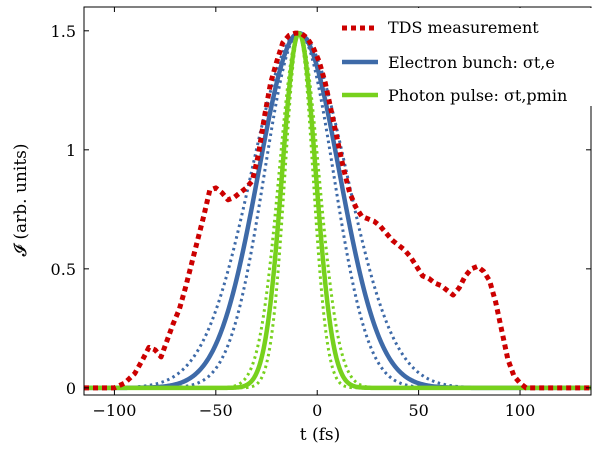 This screenshot has height=449, width=597. What do you see at coordinates (317, 410) in the screenshot?
I see `x-tick-label: 0` at bounding box center [317, 410].